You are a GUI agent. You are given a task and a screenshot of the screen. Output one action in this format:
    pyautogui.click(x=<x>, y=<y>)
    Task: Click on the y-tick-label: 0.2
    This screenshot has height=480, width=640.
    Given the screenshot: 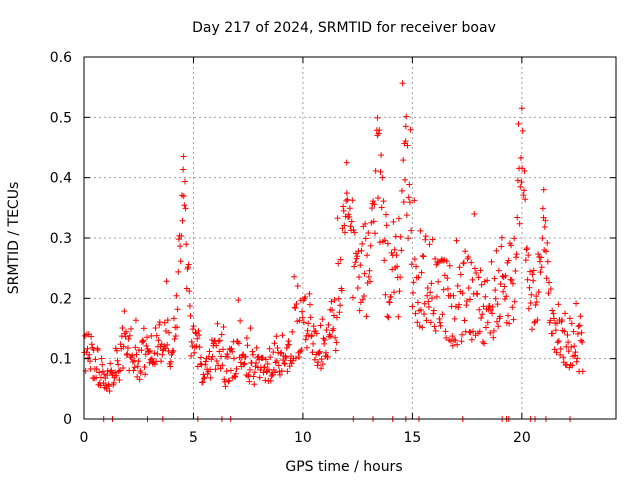 What is the action you would take?
    pyautogui.click(x=61, y=299)
    